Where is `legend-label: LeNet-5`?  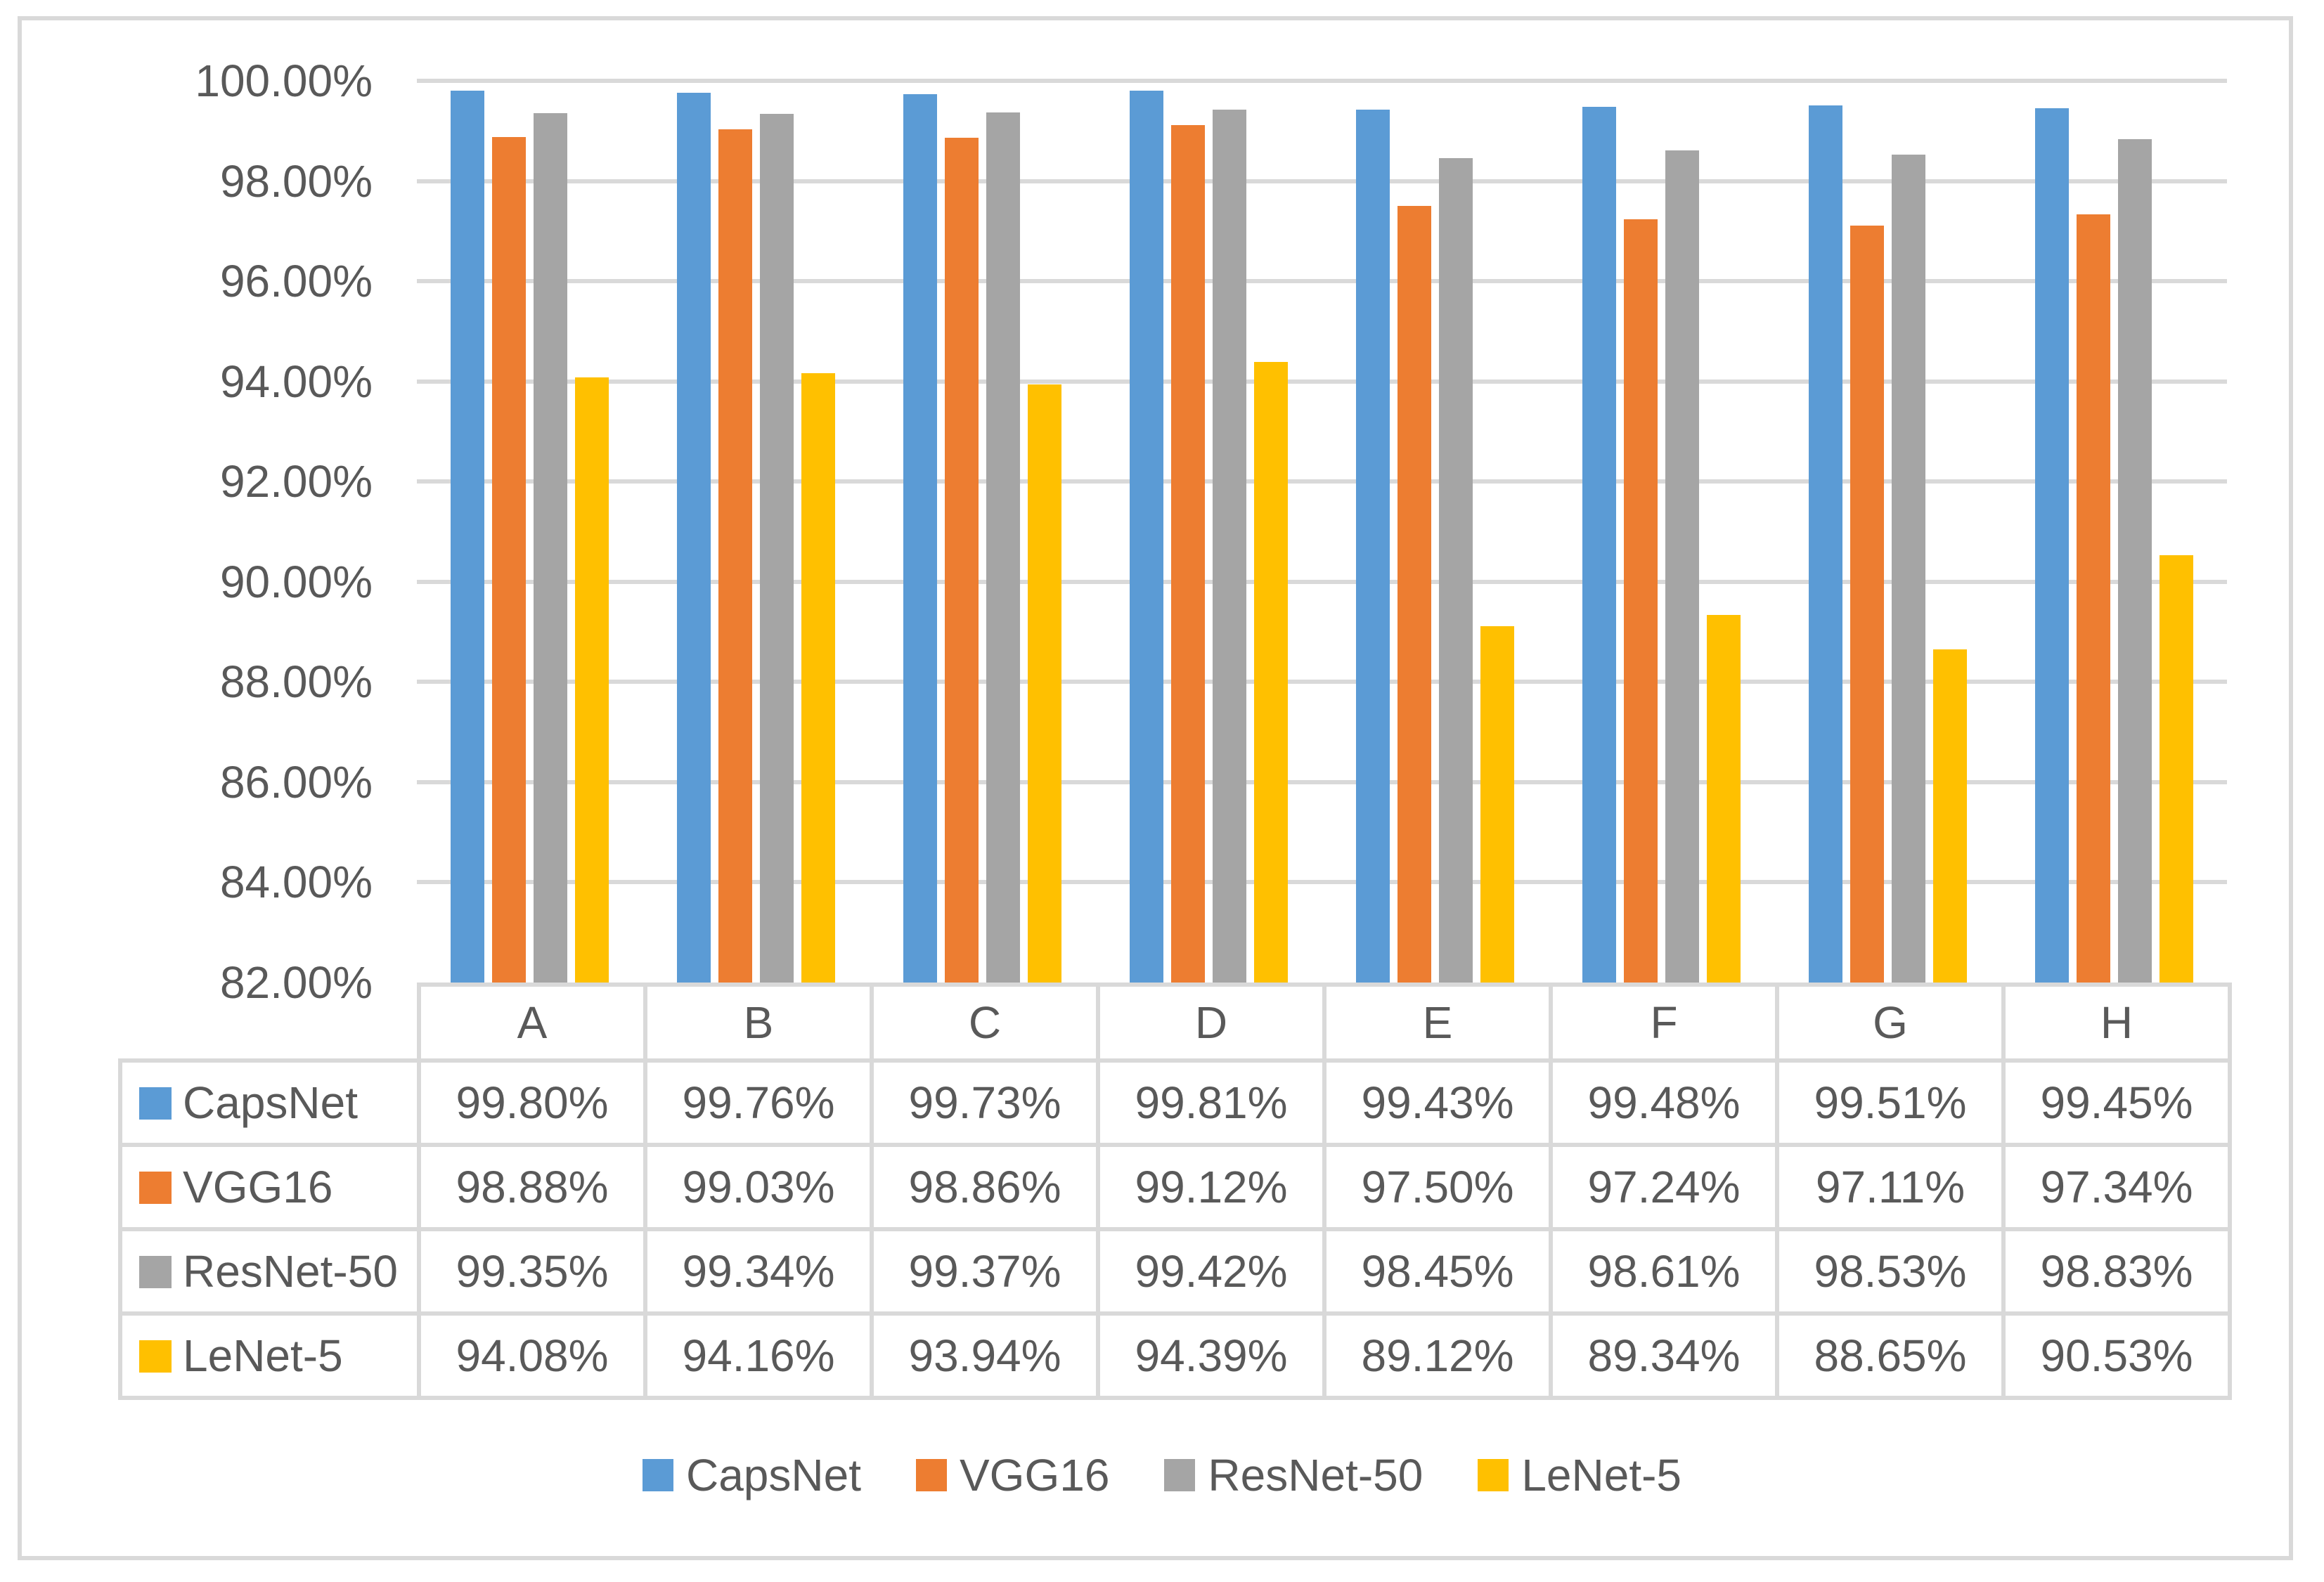
legend-label: LeNet-5 is located at coordinates (1602, 1475).